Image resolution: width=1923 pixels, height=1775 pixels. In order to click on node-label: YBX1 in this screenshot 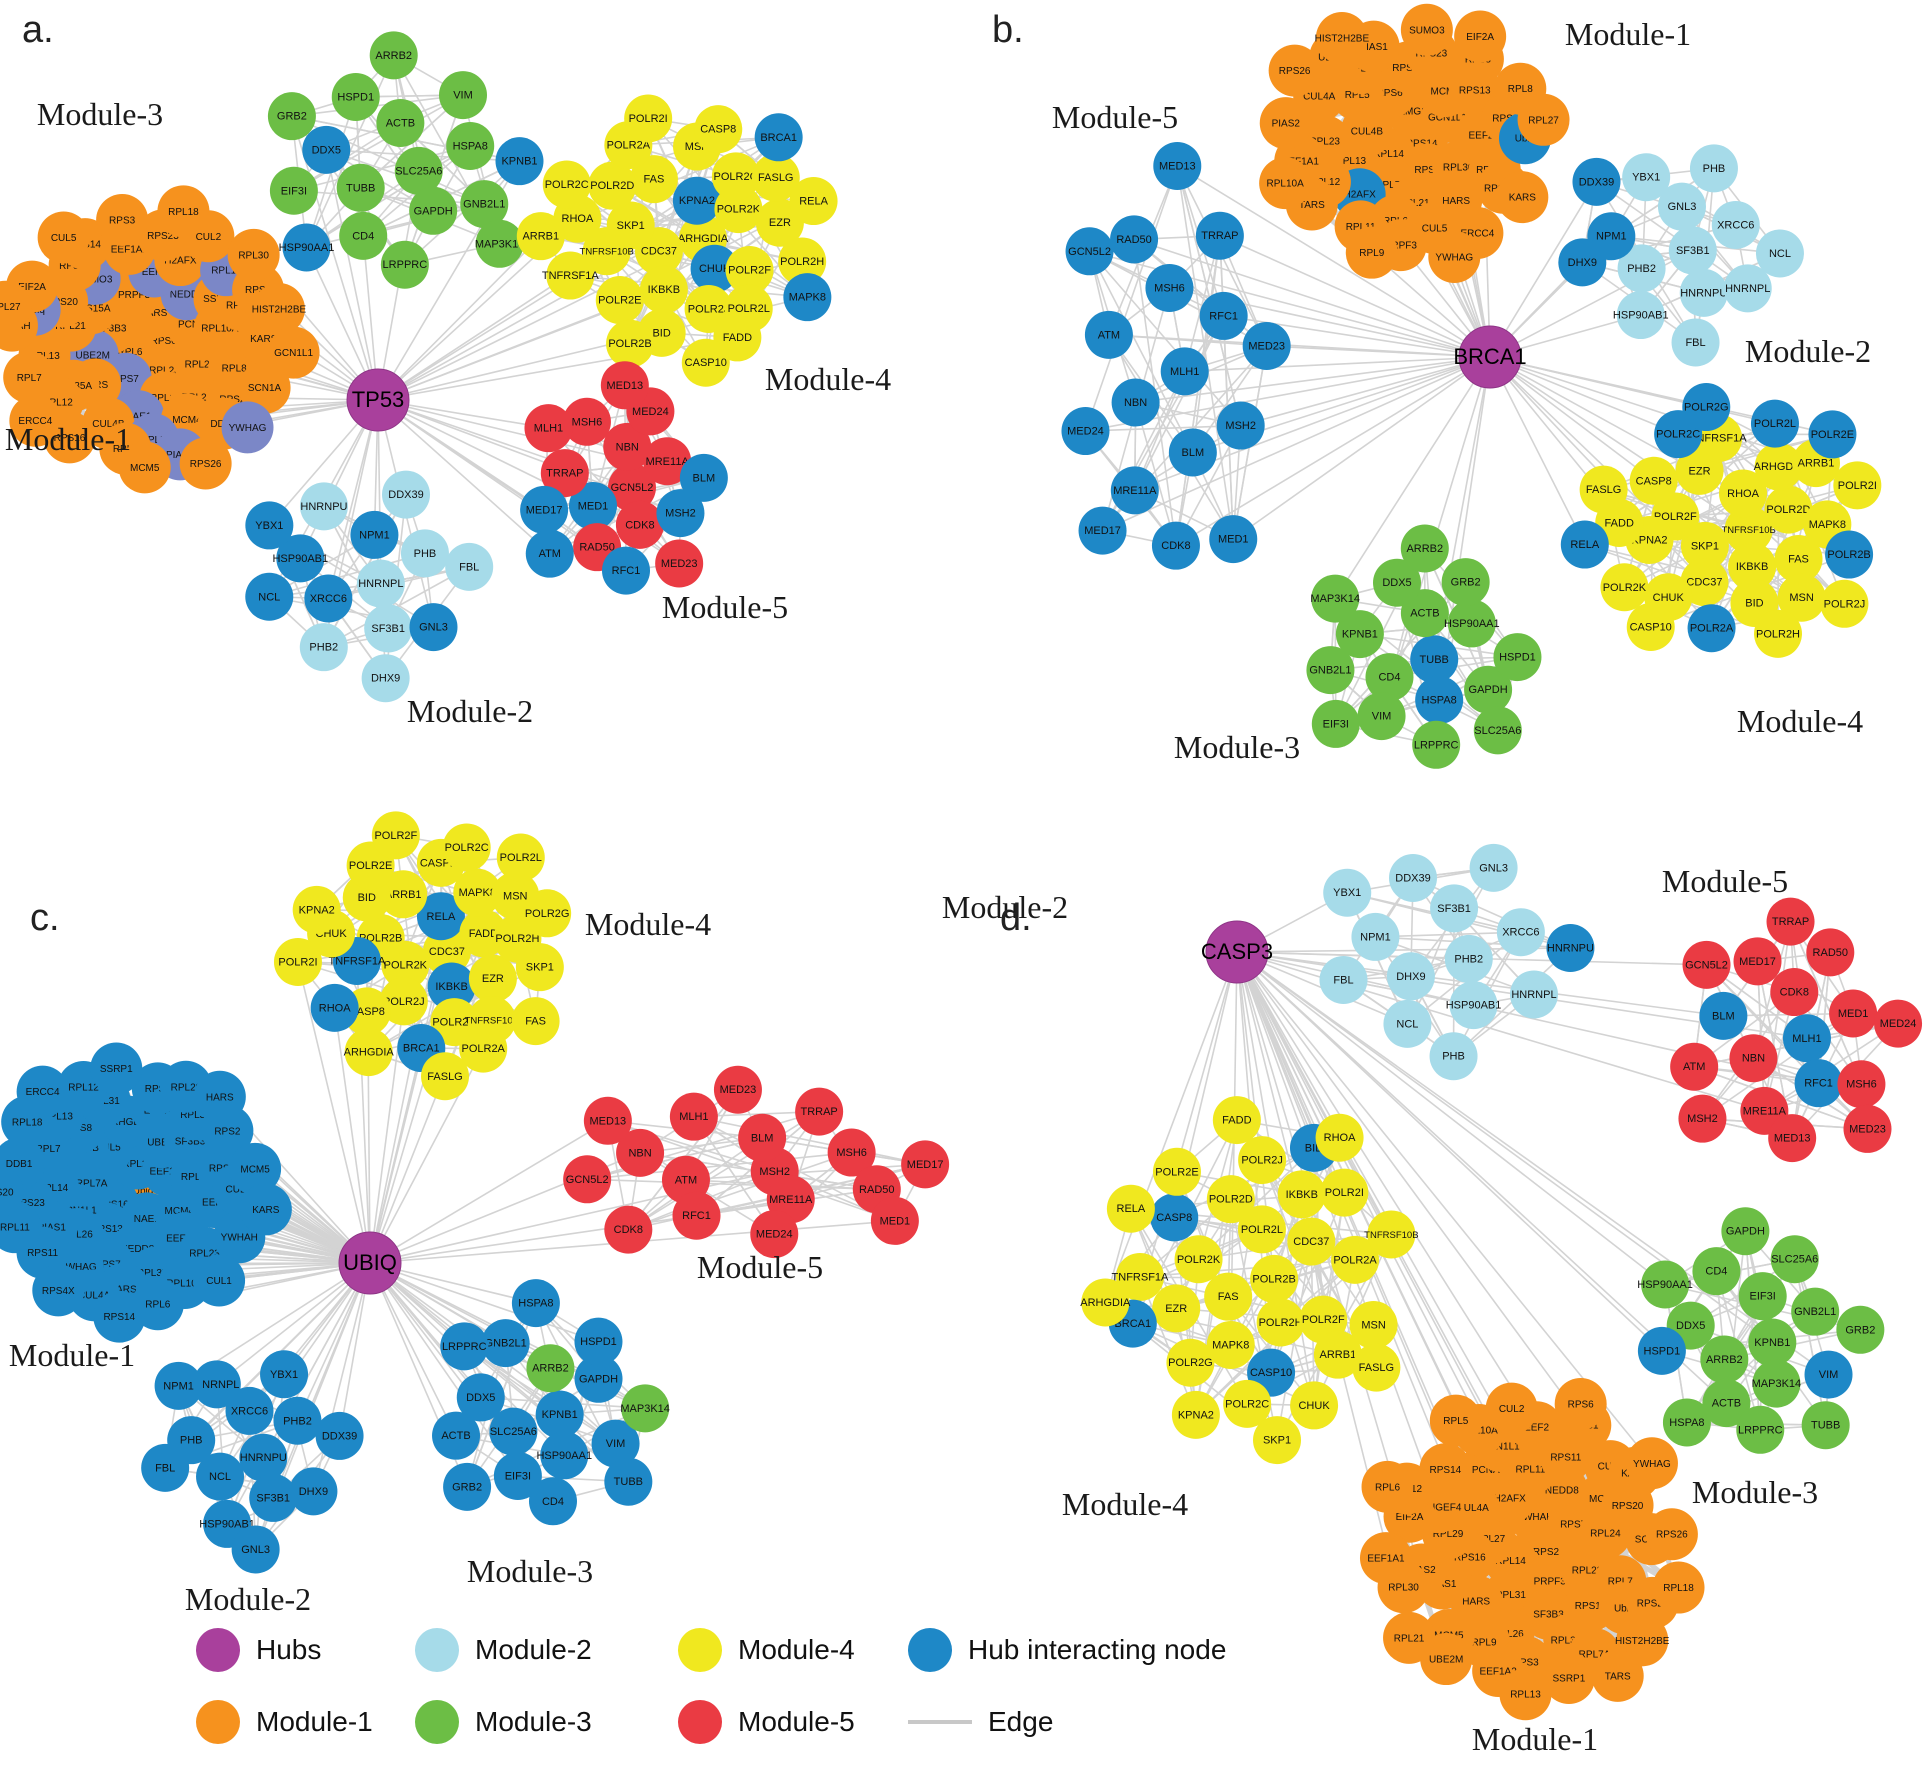, I will do `click(1347, 893)`.